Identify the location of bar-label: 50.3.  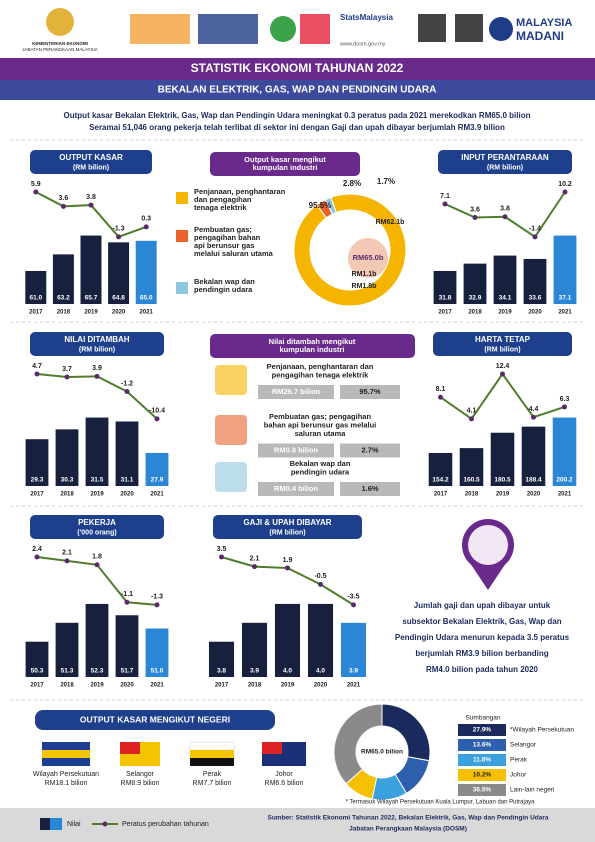
(37, 671).